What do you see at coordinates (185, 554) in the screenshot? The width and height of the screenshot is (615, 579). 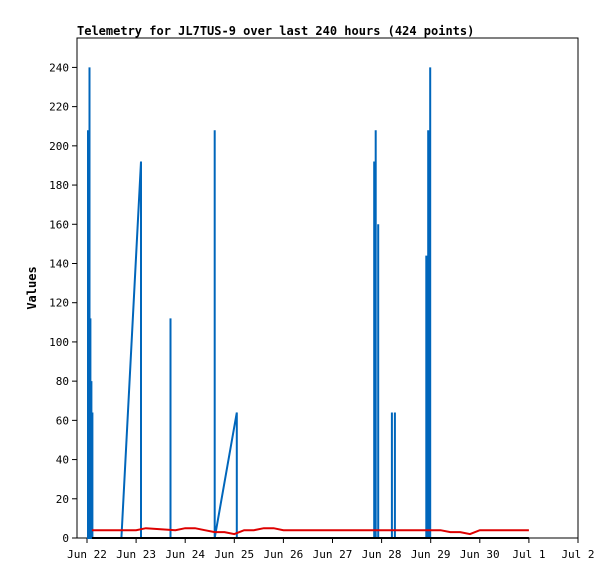 I see `x-tick-label: Jun 24` at bounding box center [185, 554].